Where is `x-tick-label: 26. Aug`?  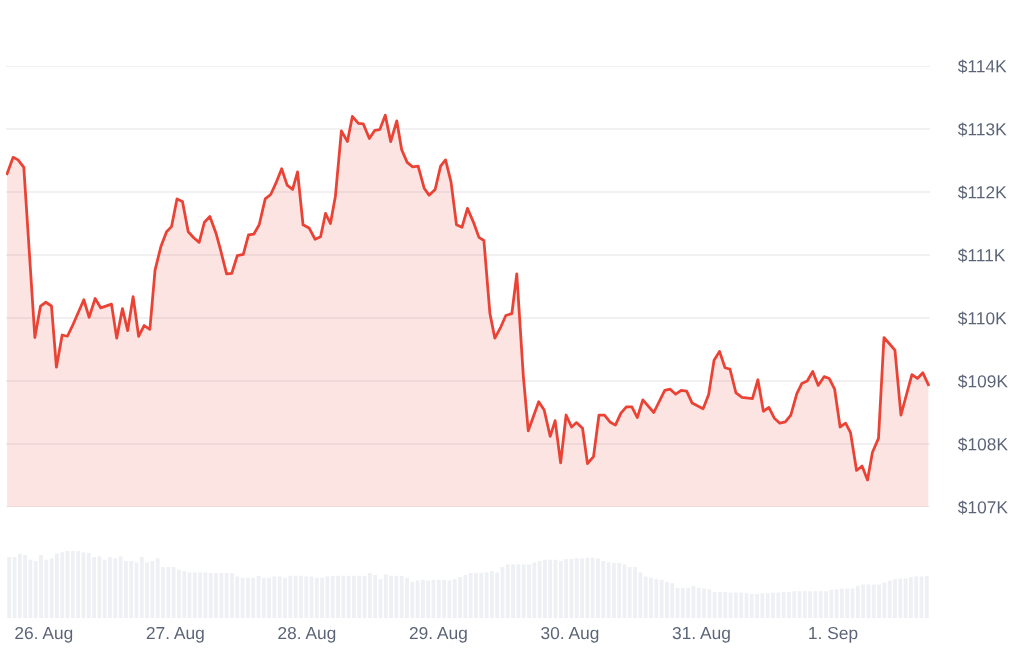 x-tick-label: 26. Aug is located at coordinates (44, 634).